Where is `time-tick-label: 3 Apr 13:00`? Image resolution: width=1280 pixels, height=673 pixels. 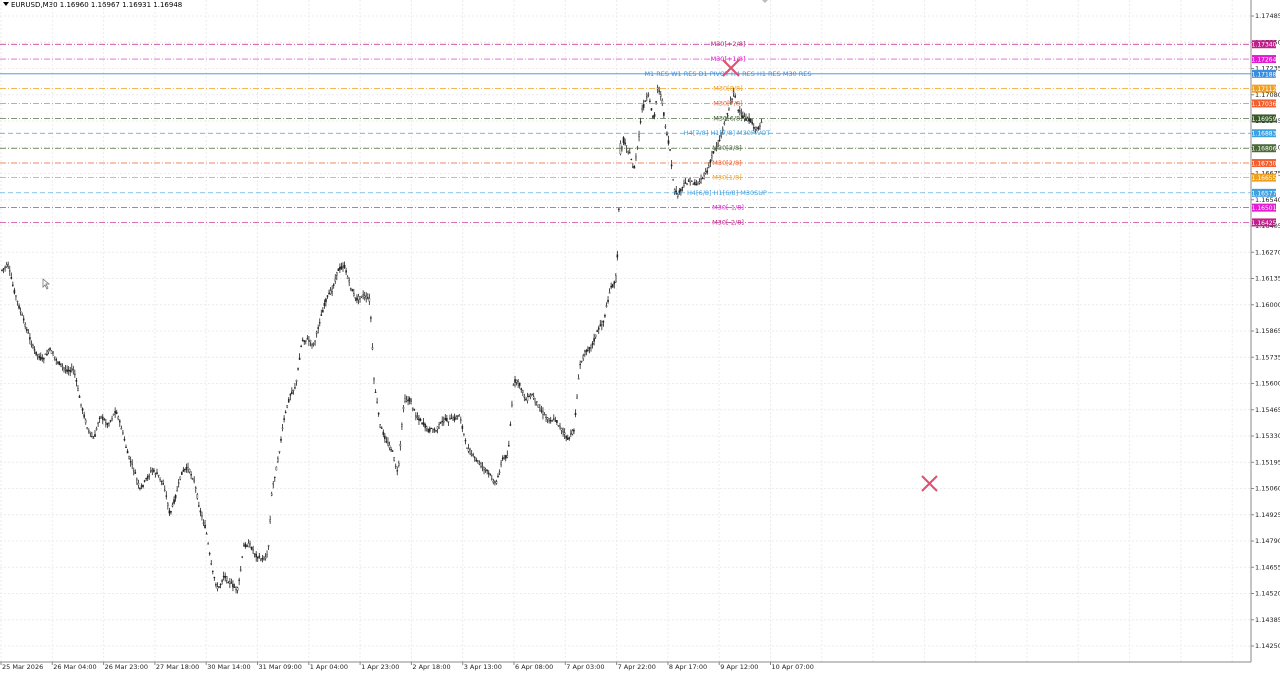
time-tick-label: 3 Apr 13:00 is located at coordinates (483, 667).